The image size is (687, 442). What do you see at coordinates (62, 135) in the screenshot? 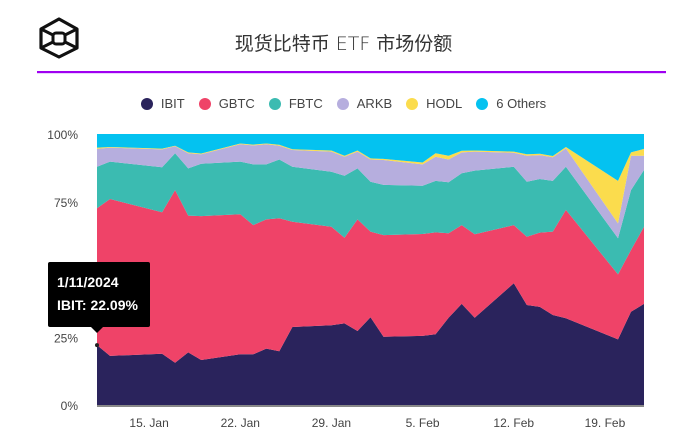
I see `y-tick-label: 100%` at bounding box center [62, 135].